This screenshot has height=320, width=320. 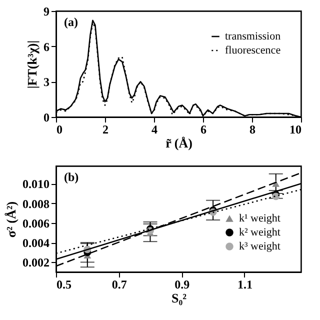 What do you see at coordinates (47, 11) in the screenshot?
I see `y-tick-label: 9` at bounding box center [47, 11].